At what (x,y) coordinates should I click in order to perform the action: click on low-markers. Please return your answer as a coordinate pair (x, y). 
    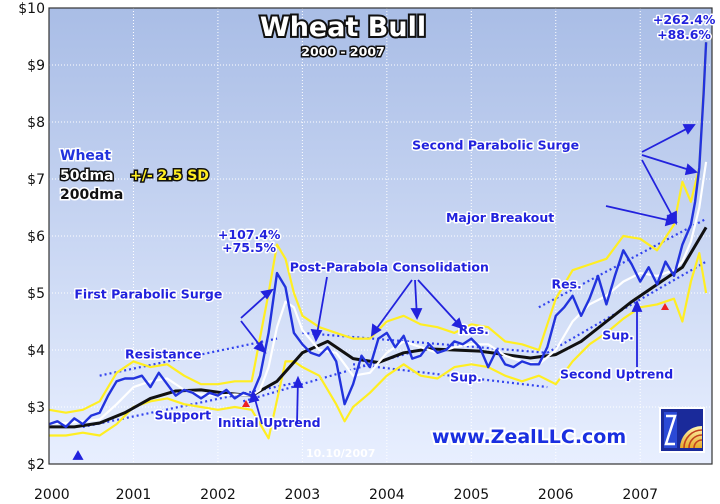
    Looking at the image, I should click on (455, 355).